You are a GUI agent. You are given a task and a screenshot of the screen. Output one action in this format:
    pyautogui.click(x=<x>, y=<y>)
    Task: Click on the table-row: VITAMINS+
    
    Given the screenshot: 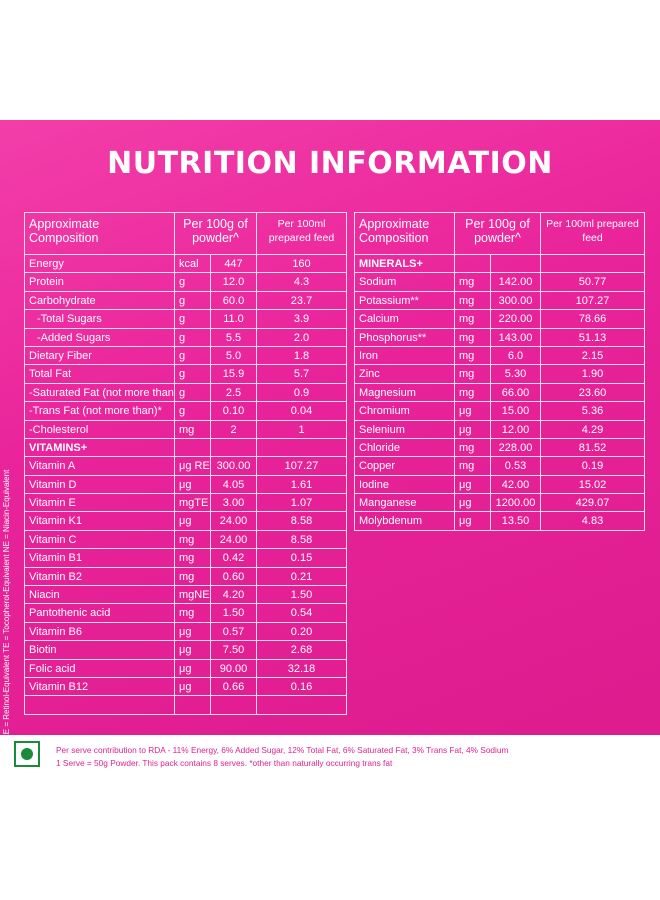 What is the action you would take?
    pyautogui.click(x=186, y=448)
    